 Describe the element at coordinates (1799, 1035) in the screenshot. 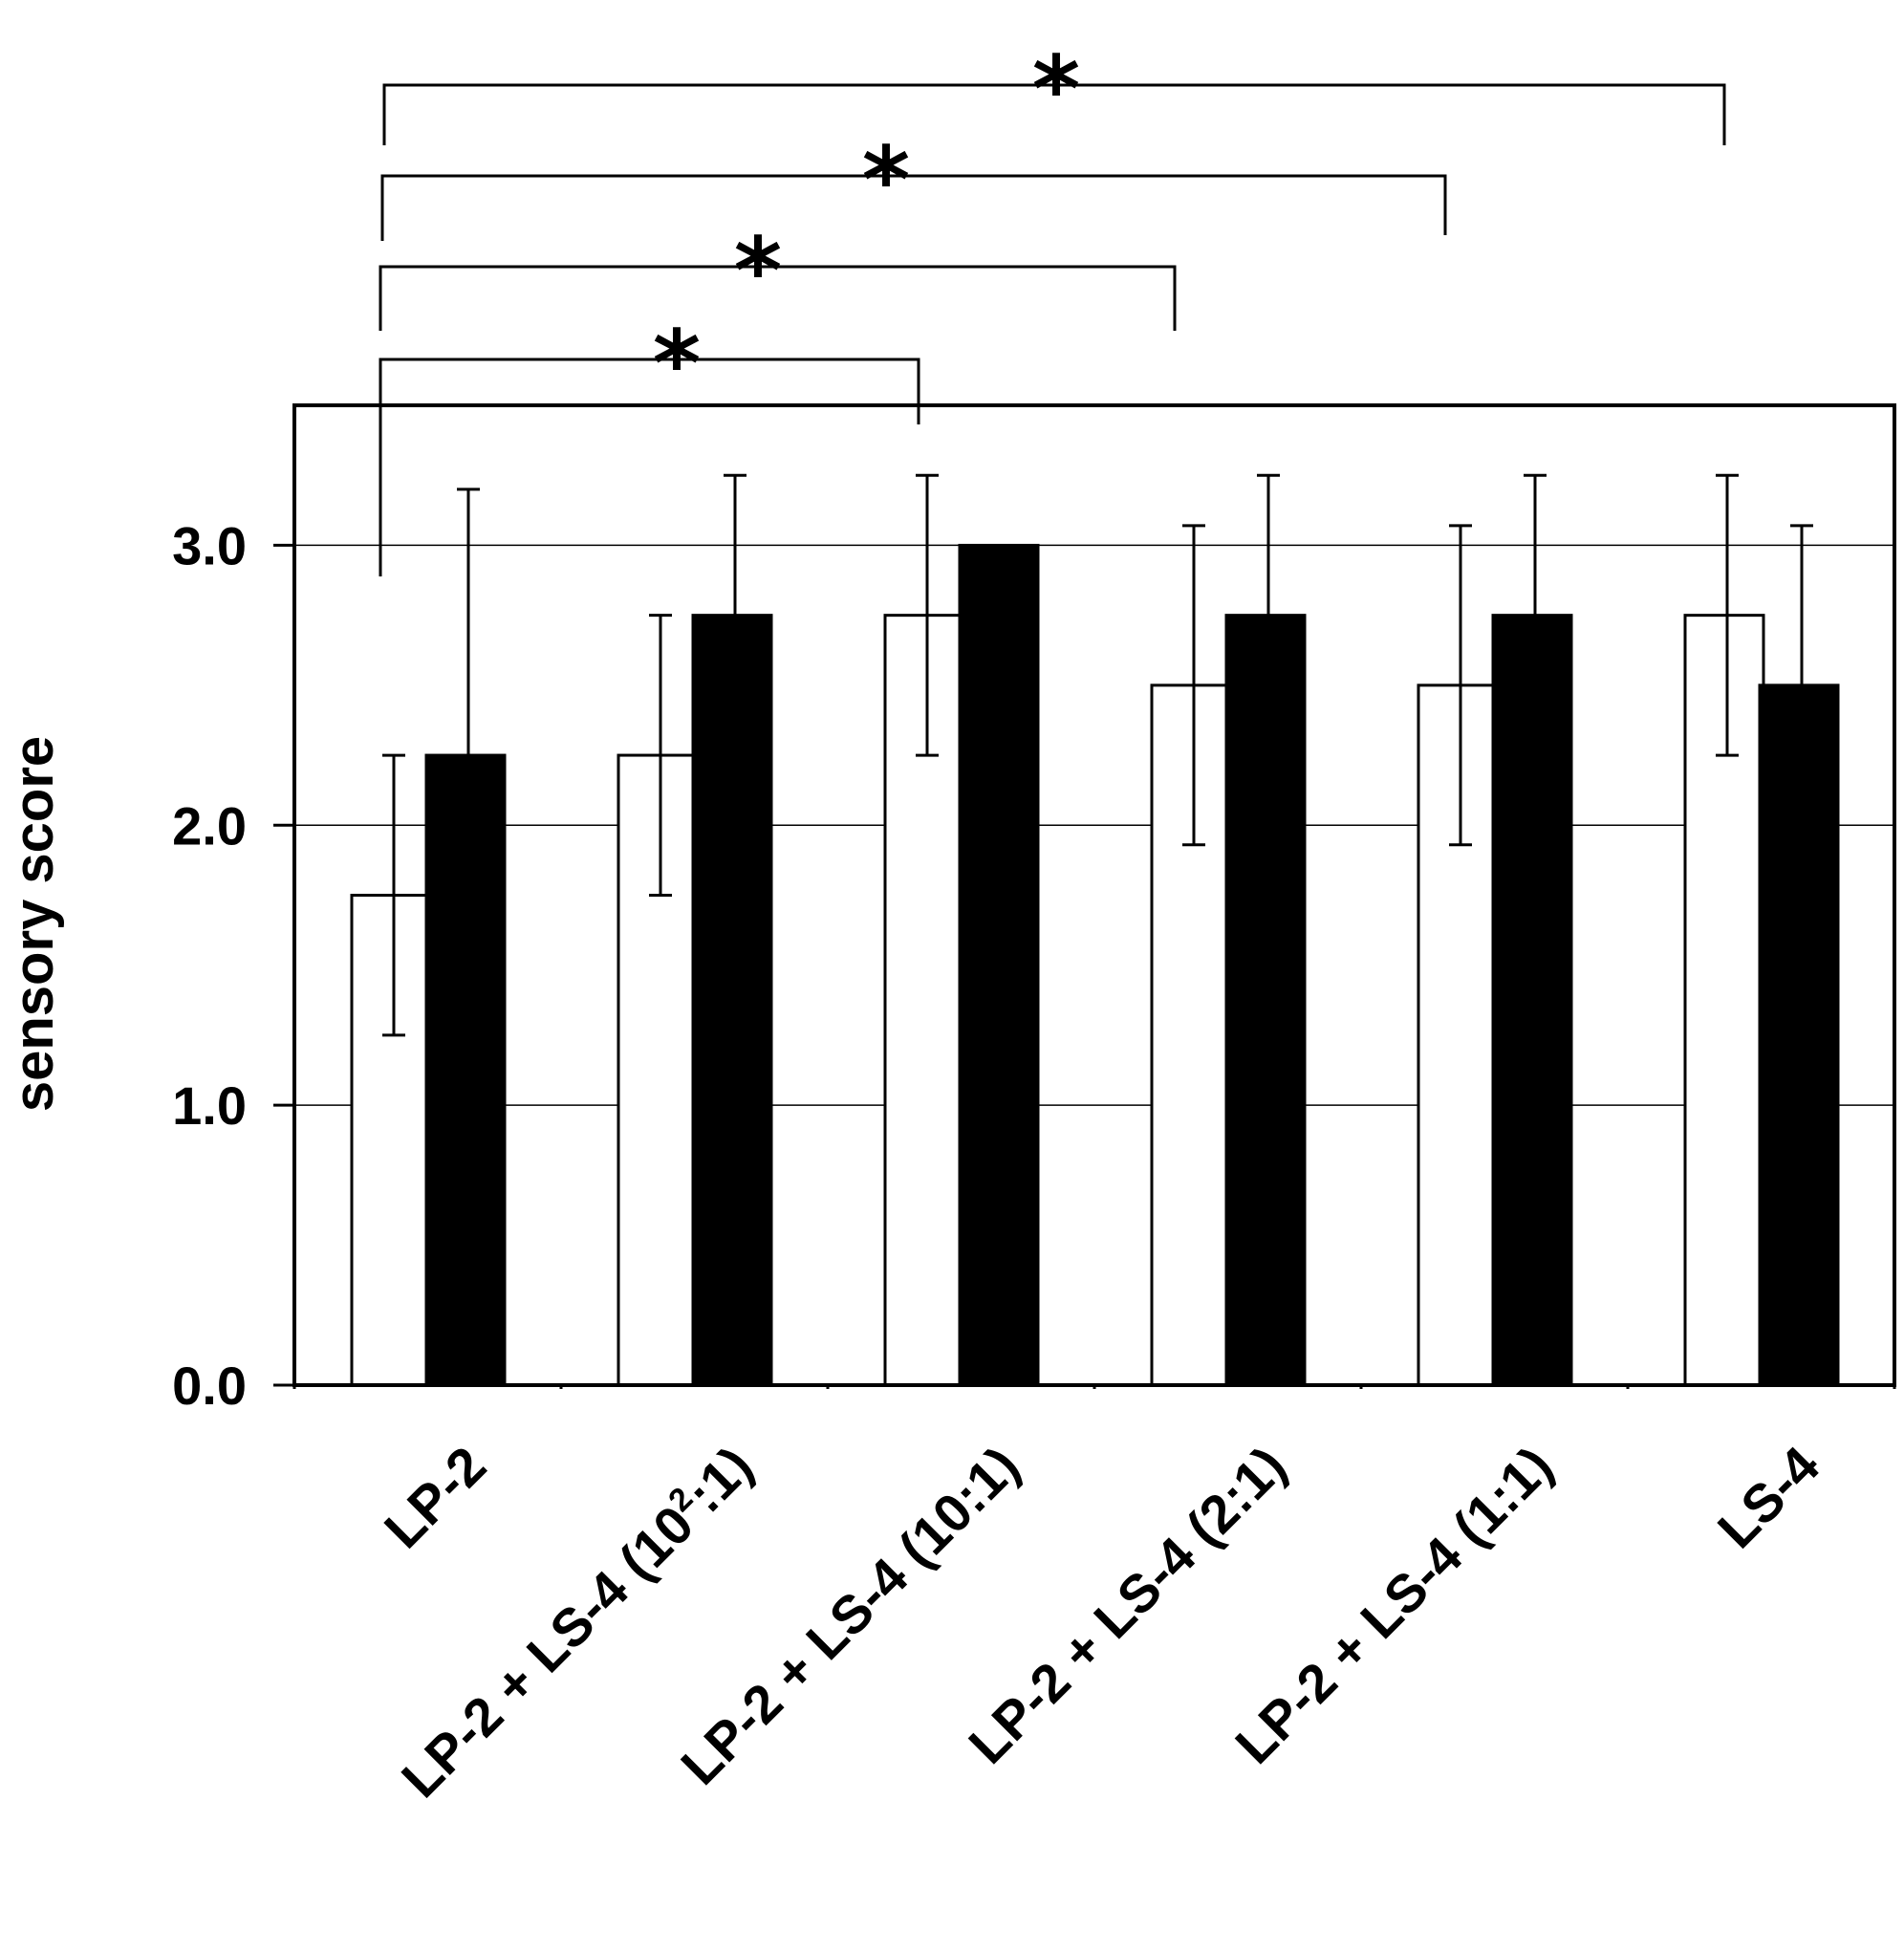

I see `bar-s1-c5` at that location.